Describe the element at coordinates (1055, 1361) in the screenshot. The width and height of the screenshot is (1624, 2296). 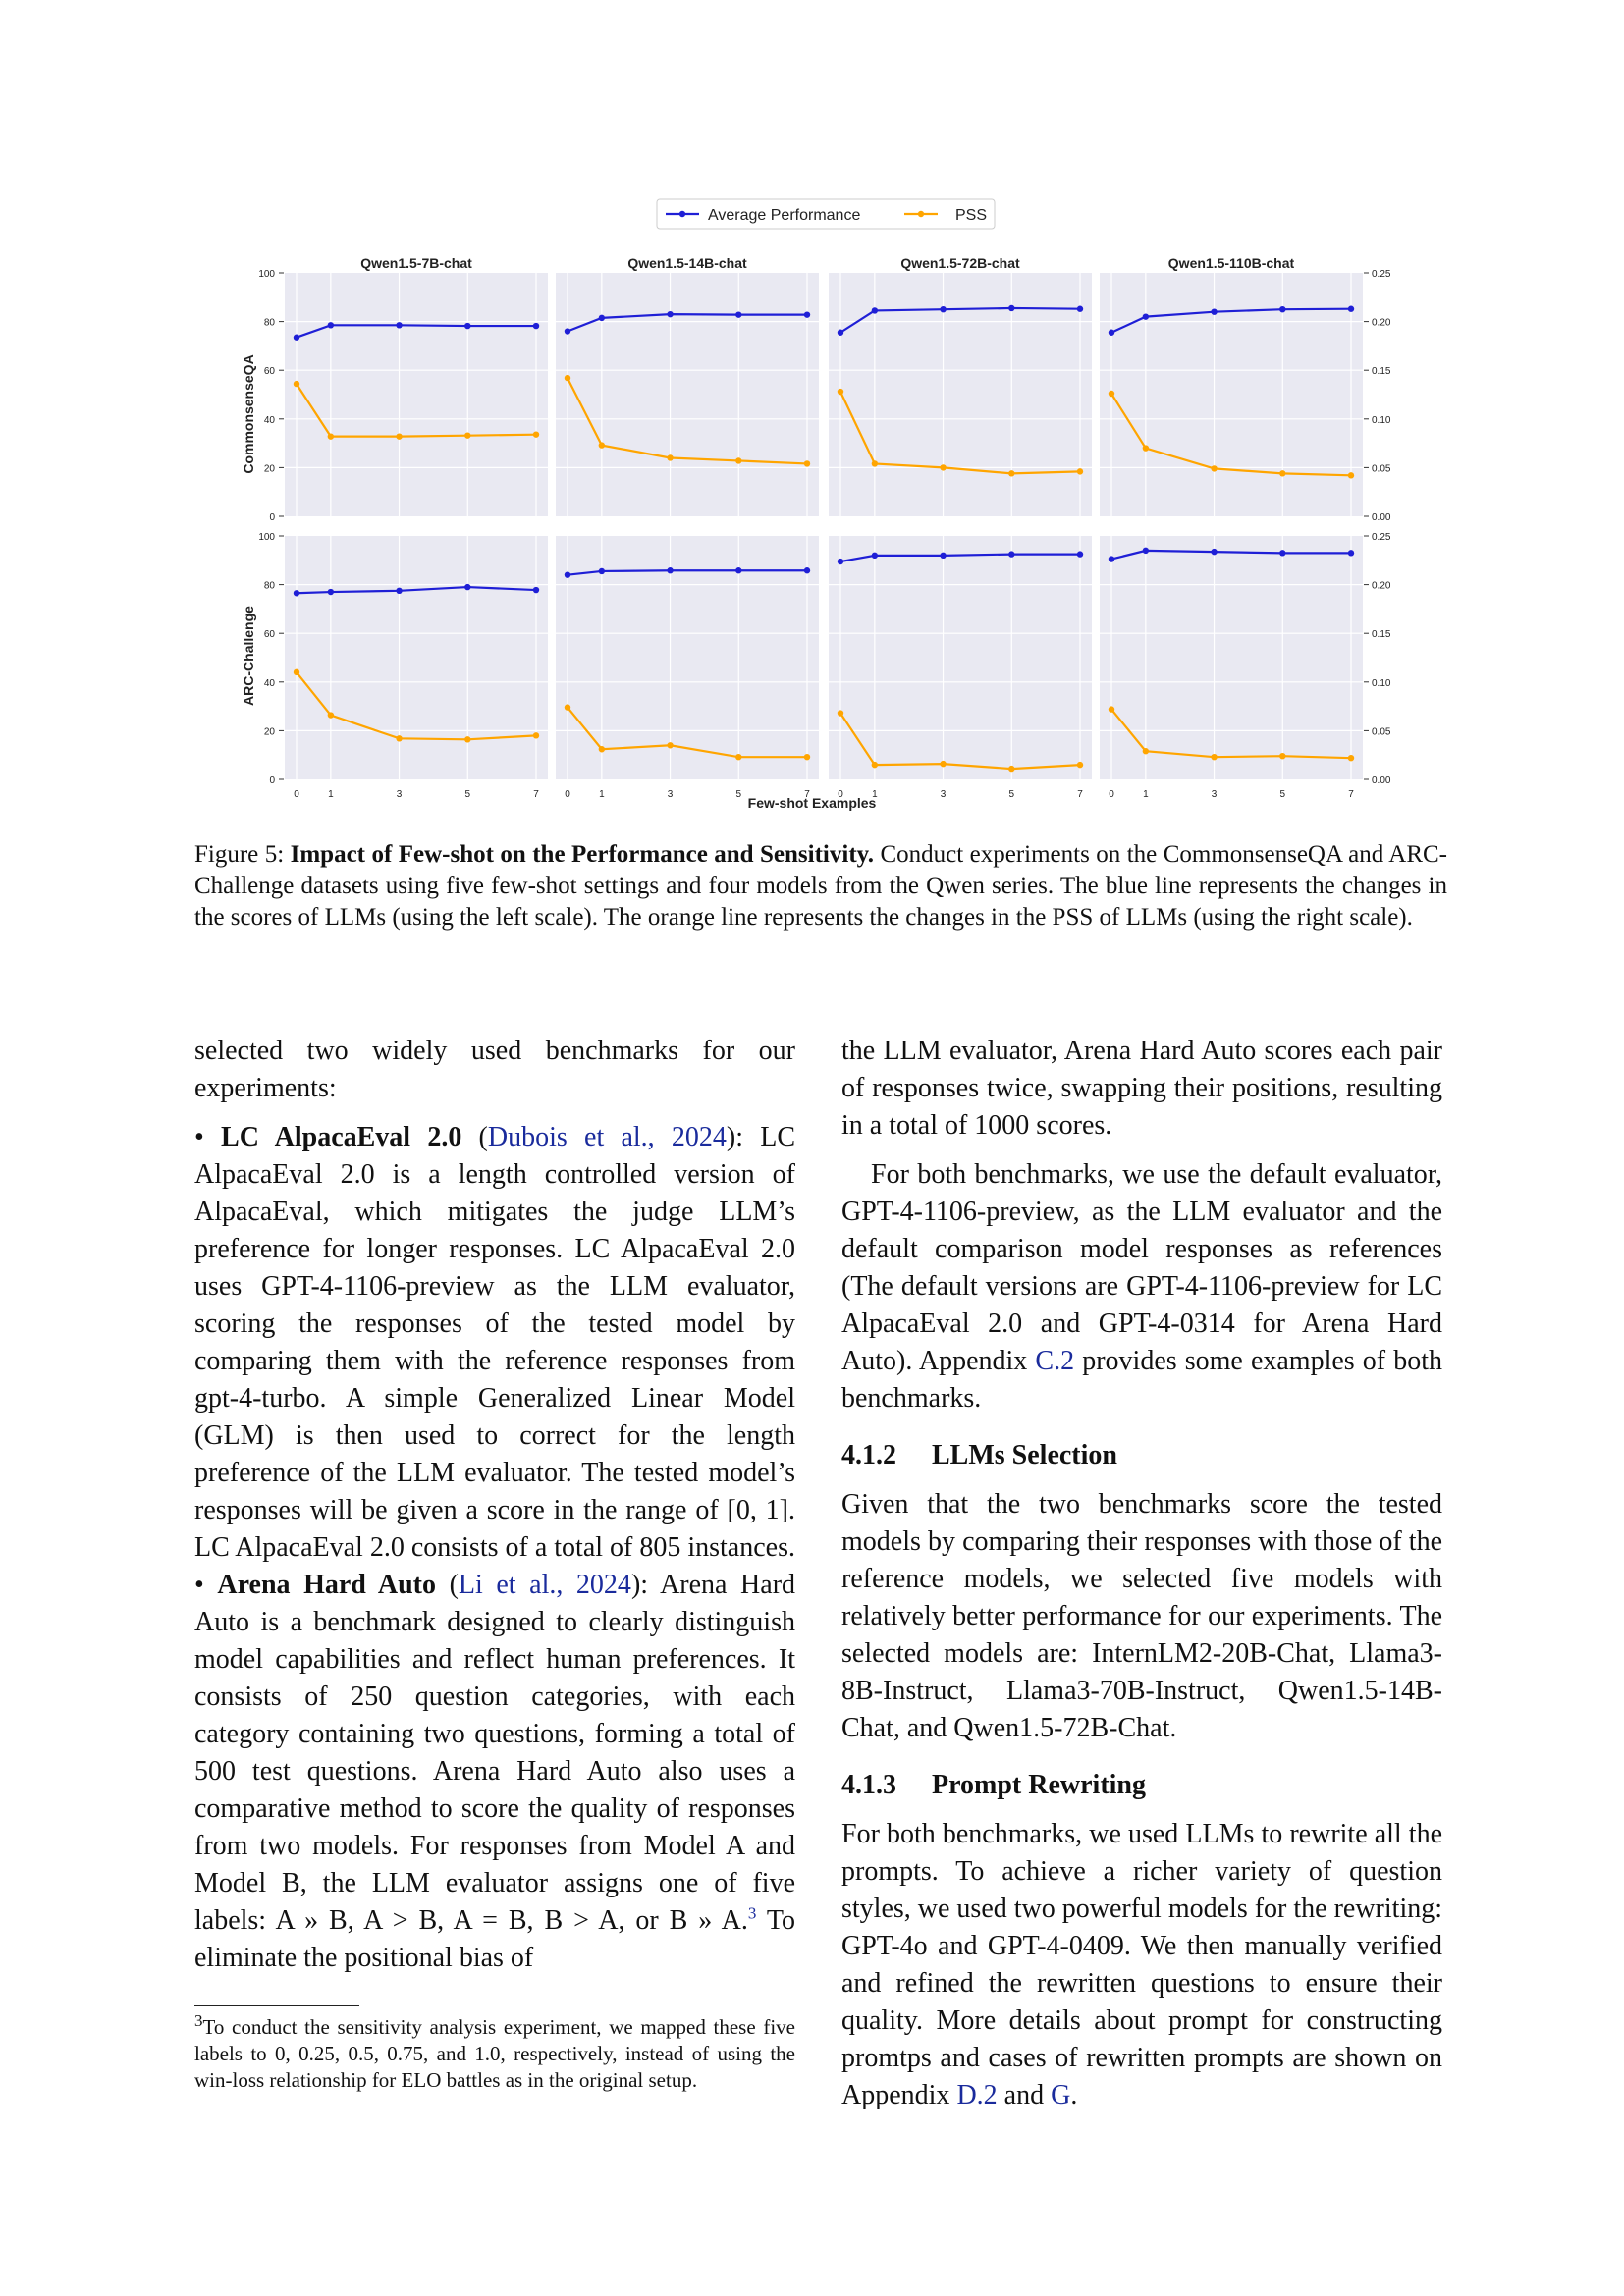
I see `appendix-link: C.2` at that location.